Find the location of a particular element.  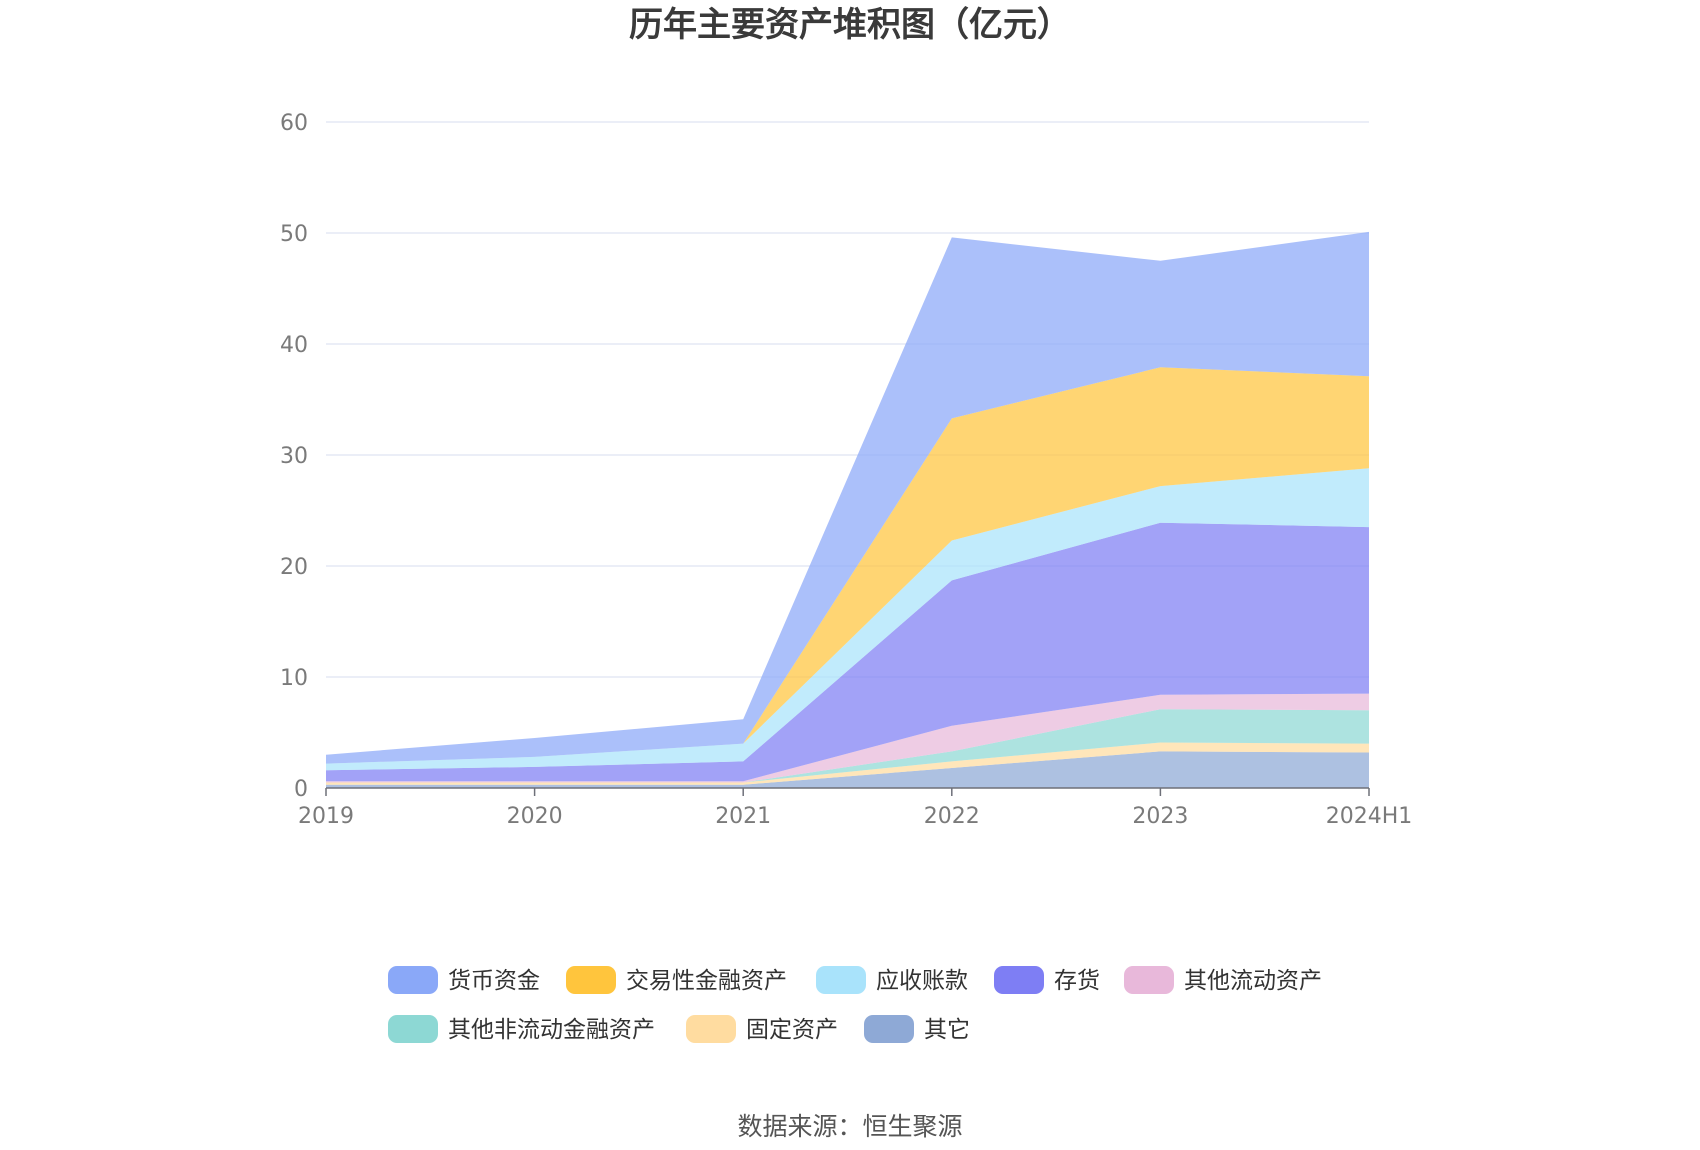

legend-label: 其它 is located at coordinates (947, 1030).